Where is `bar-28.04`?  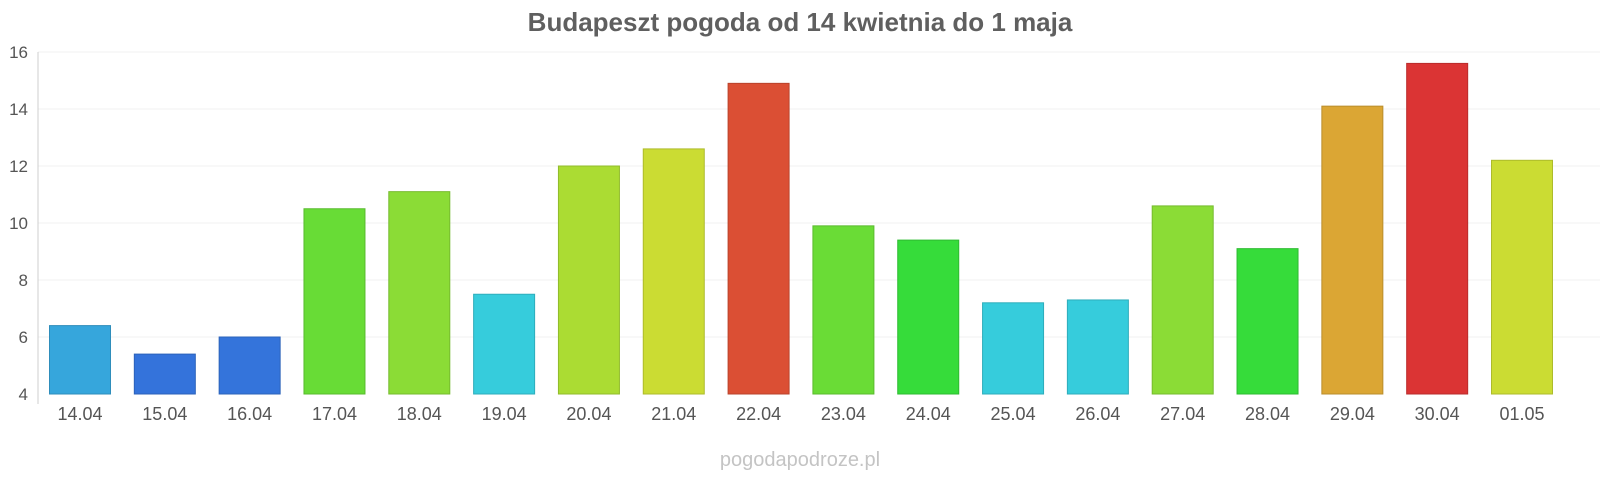
bar-28.04 is located at coordinates (1267, 321).